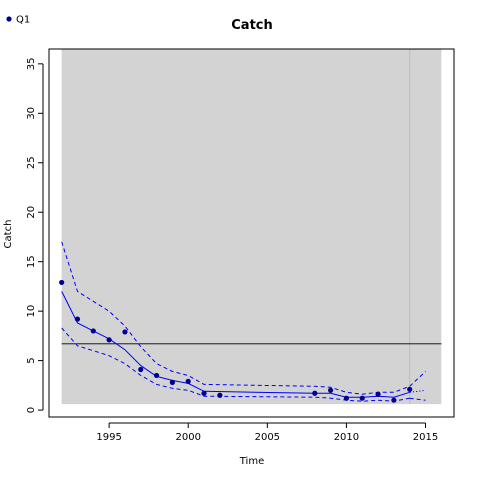 The width and height of the screenshot is (480, 480). I want to click on chart-title: Catch, so click(252, 25).